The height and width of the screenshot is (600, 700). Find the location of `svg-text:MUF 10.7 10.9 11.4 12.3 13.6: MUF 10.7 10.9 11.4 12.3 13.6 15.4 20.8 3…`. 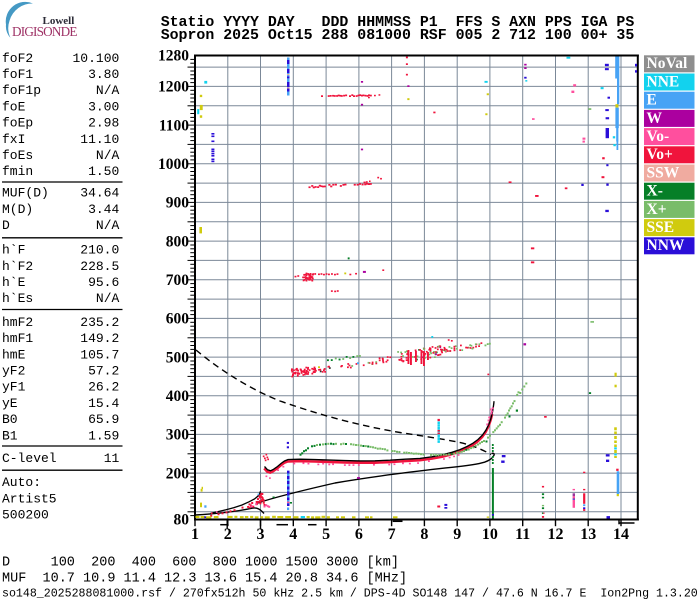

svg-text:MUF 10.7 10.9 11.4 12.3 13.6: MUF 10.7 10.9 11.4 12.3 13.6 15.4 20.8 3… is located at coordinates (204, 579).